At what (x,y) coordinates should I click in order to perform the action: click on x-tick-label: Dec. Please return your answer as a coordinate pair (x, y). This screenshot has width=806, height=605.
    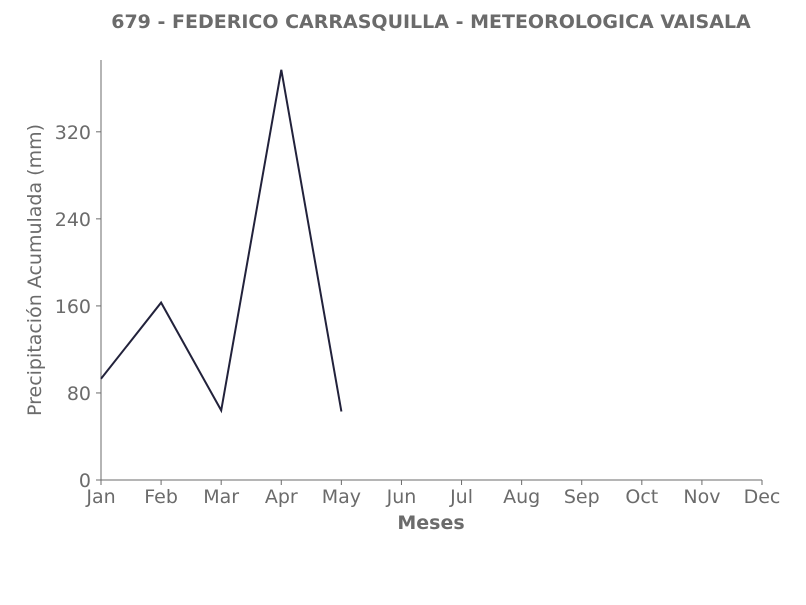
    Looking at the image, I should click on (762, 497).